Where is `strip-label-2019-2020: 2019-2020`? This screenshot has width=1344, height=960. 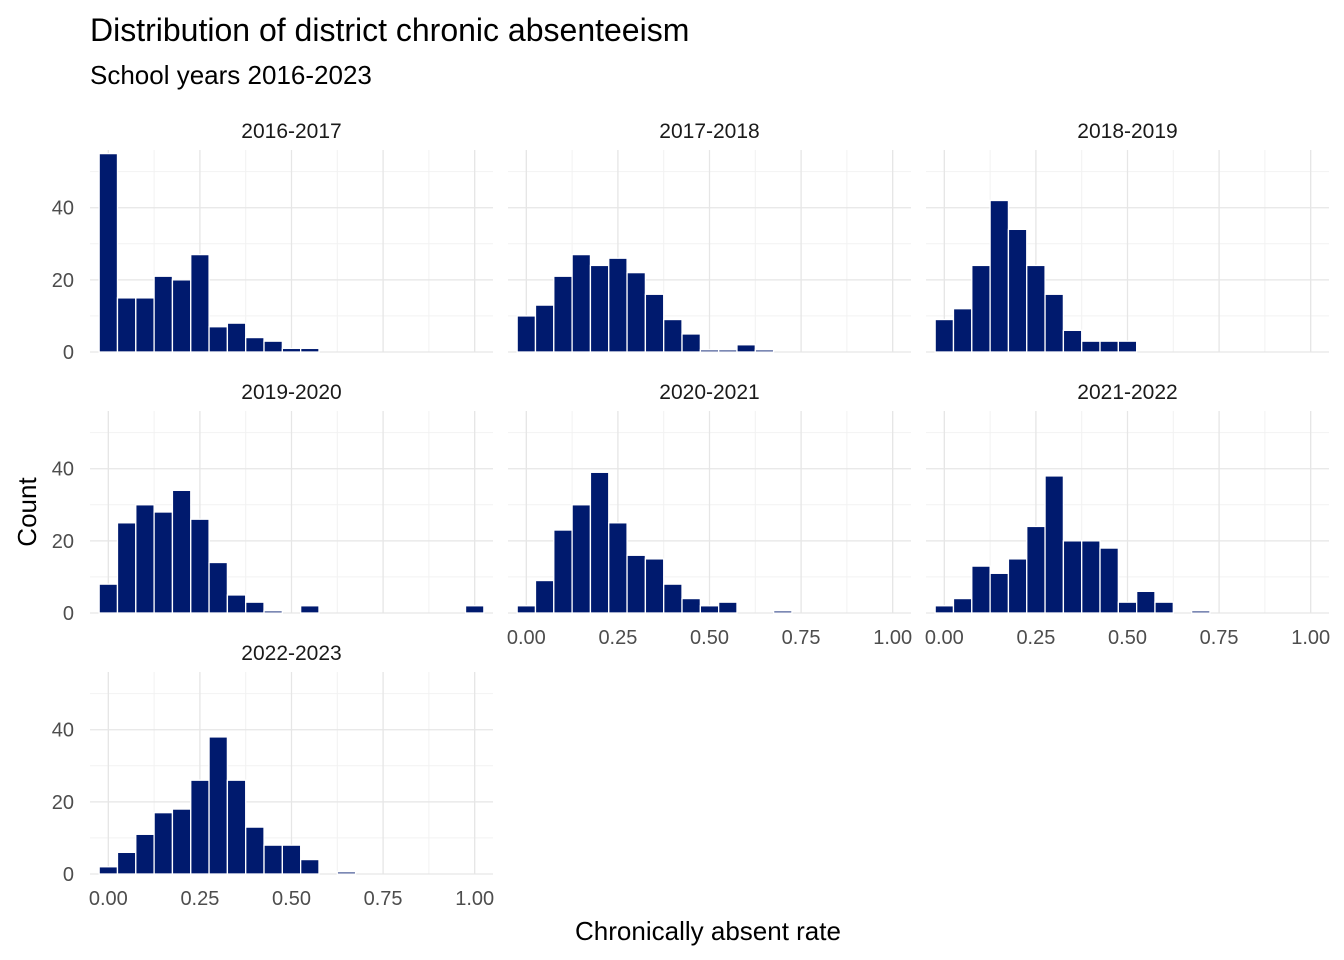 strip-label-2019-2020: 2019-2020 is located at coordinates (291, 392).